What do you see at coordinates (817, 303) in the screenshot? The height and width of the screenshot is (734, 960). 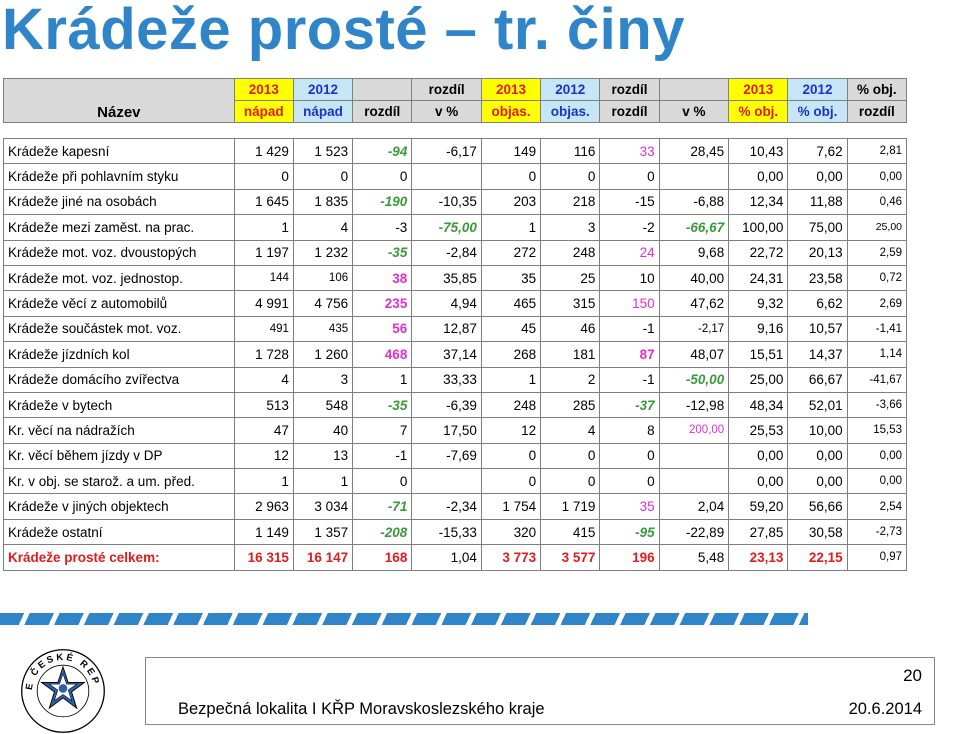 I see `row-value: 6,62` at bounding box center [817, 303].